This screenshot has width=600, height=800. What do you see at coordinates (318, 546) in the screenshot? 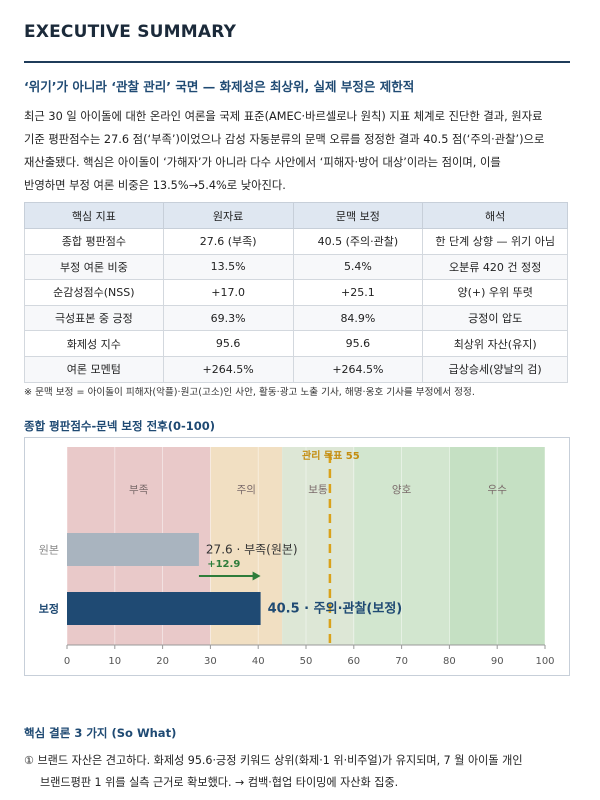
I see `zone-band` at bounding box center [318, 546].